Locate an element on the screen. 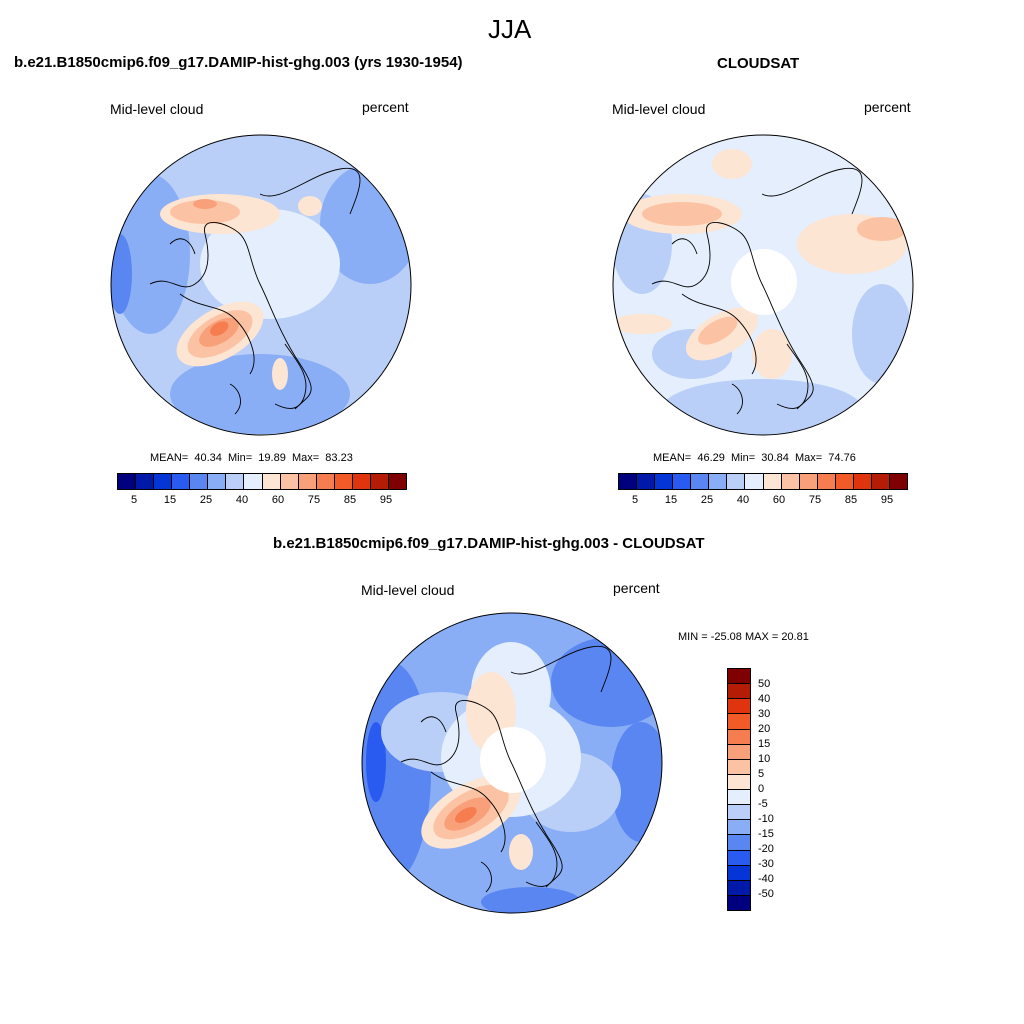 The image size is (1024, 1024). panel1-cbar-tick: 85 is located at coordinates (350, 500).